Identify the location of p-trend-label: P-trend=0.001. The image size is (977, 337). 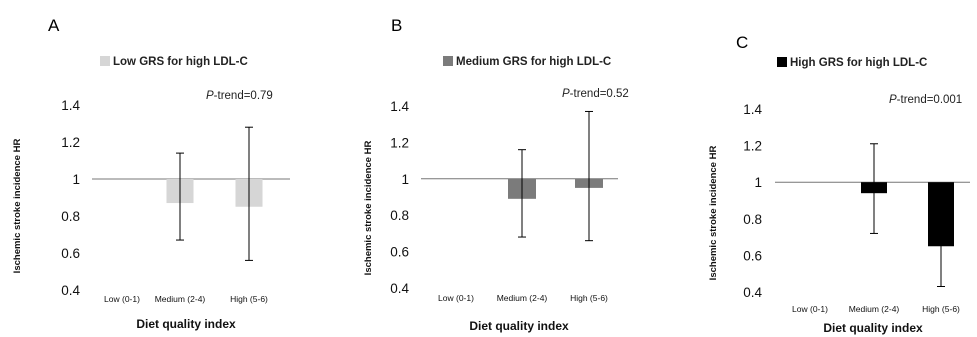
(925, 100).